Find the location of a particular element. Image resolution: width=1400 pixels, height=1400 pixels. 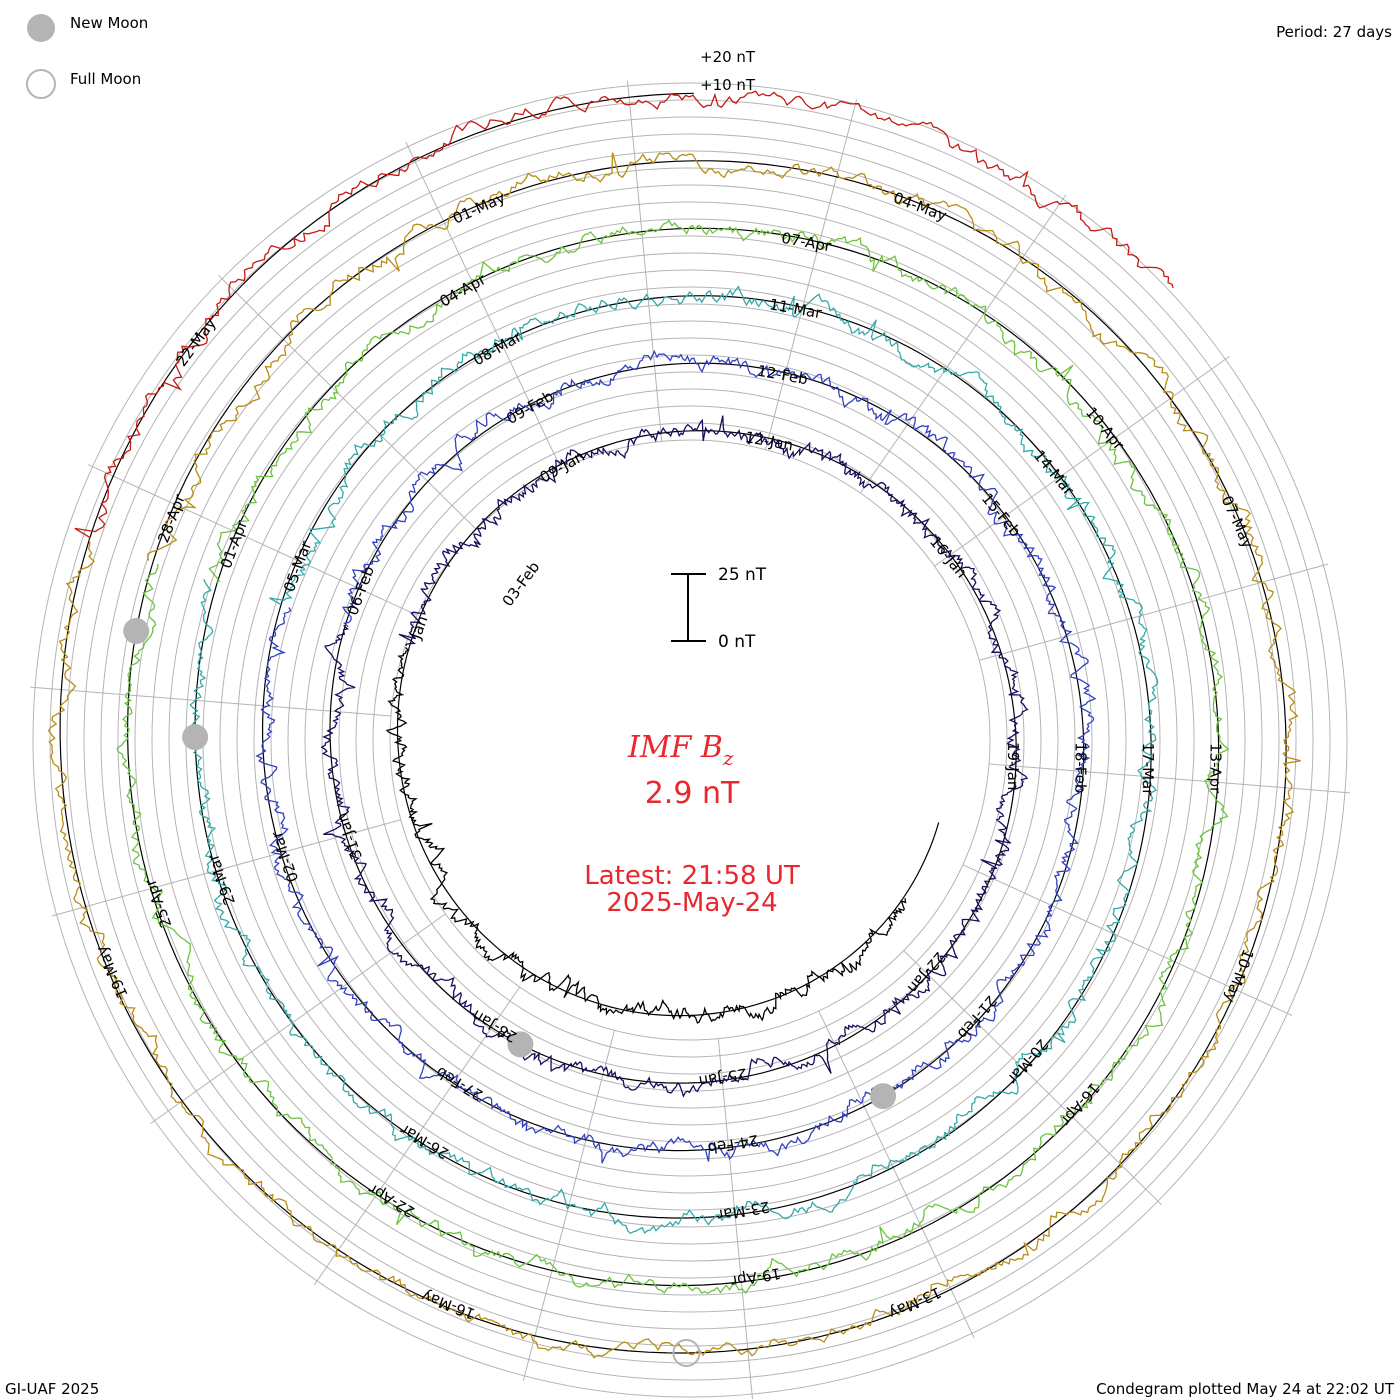

date-label: 10-Apr is located at coordinates (1105, 429).